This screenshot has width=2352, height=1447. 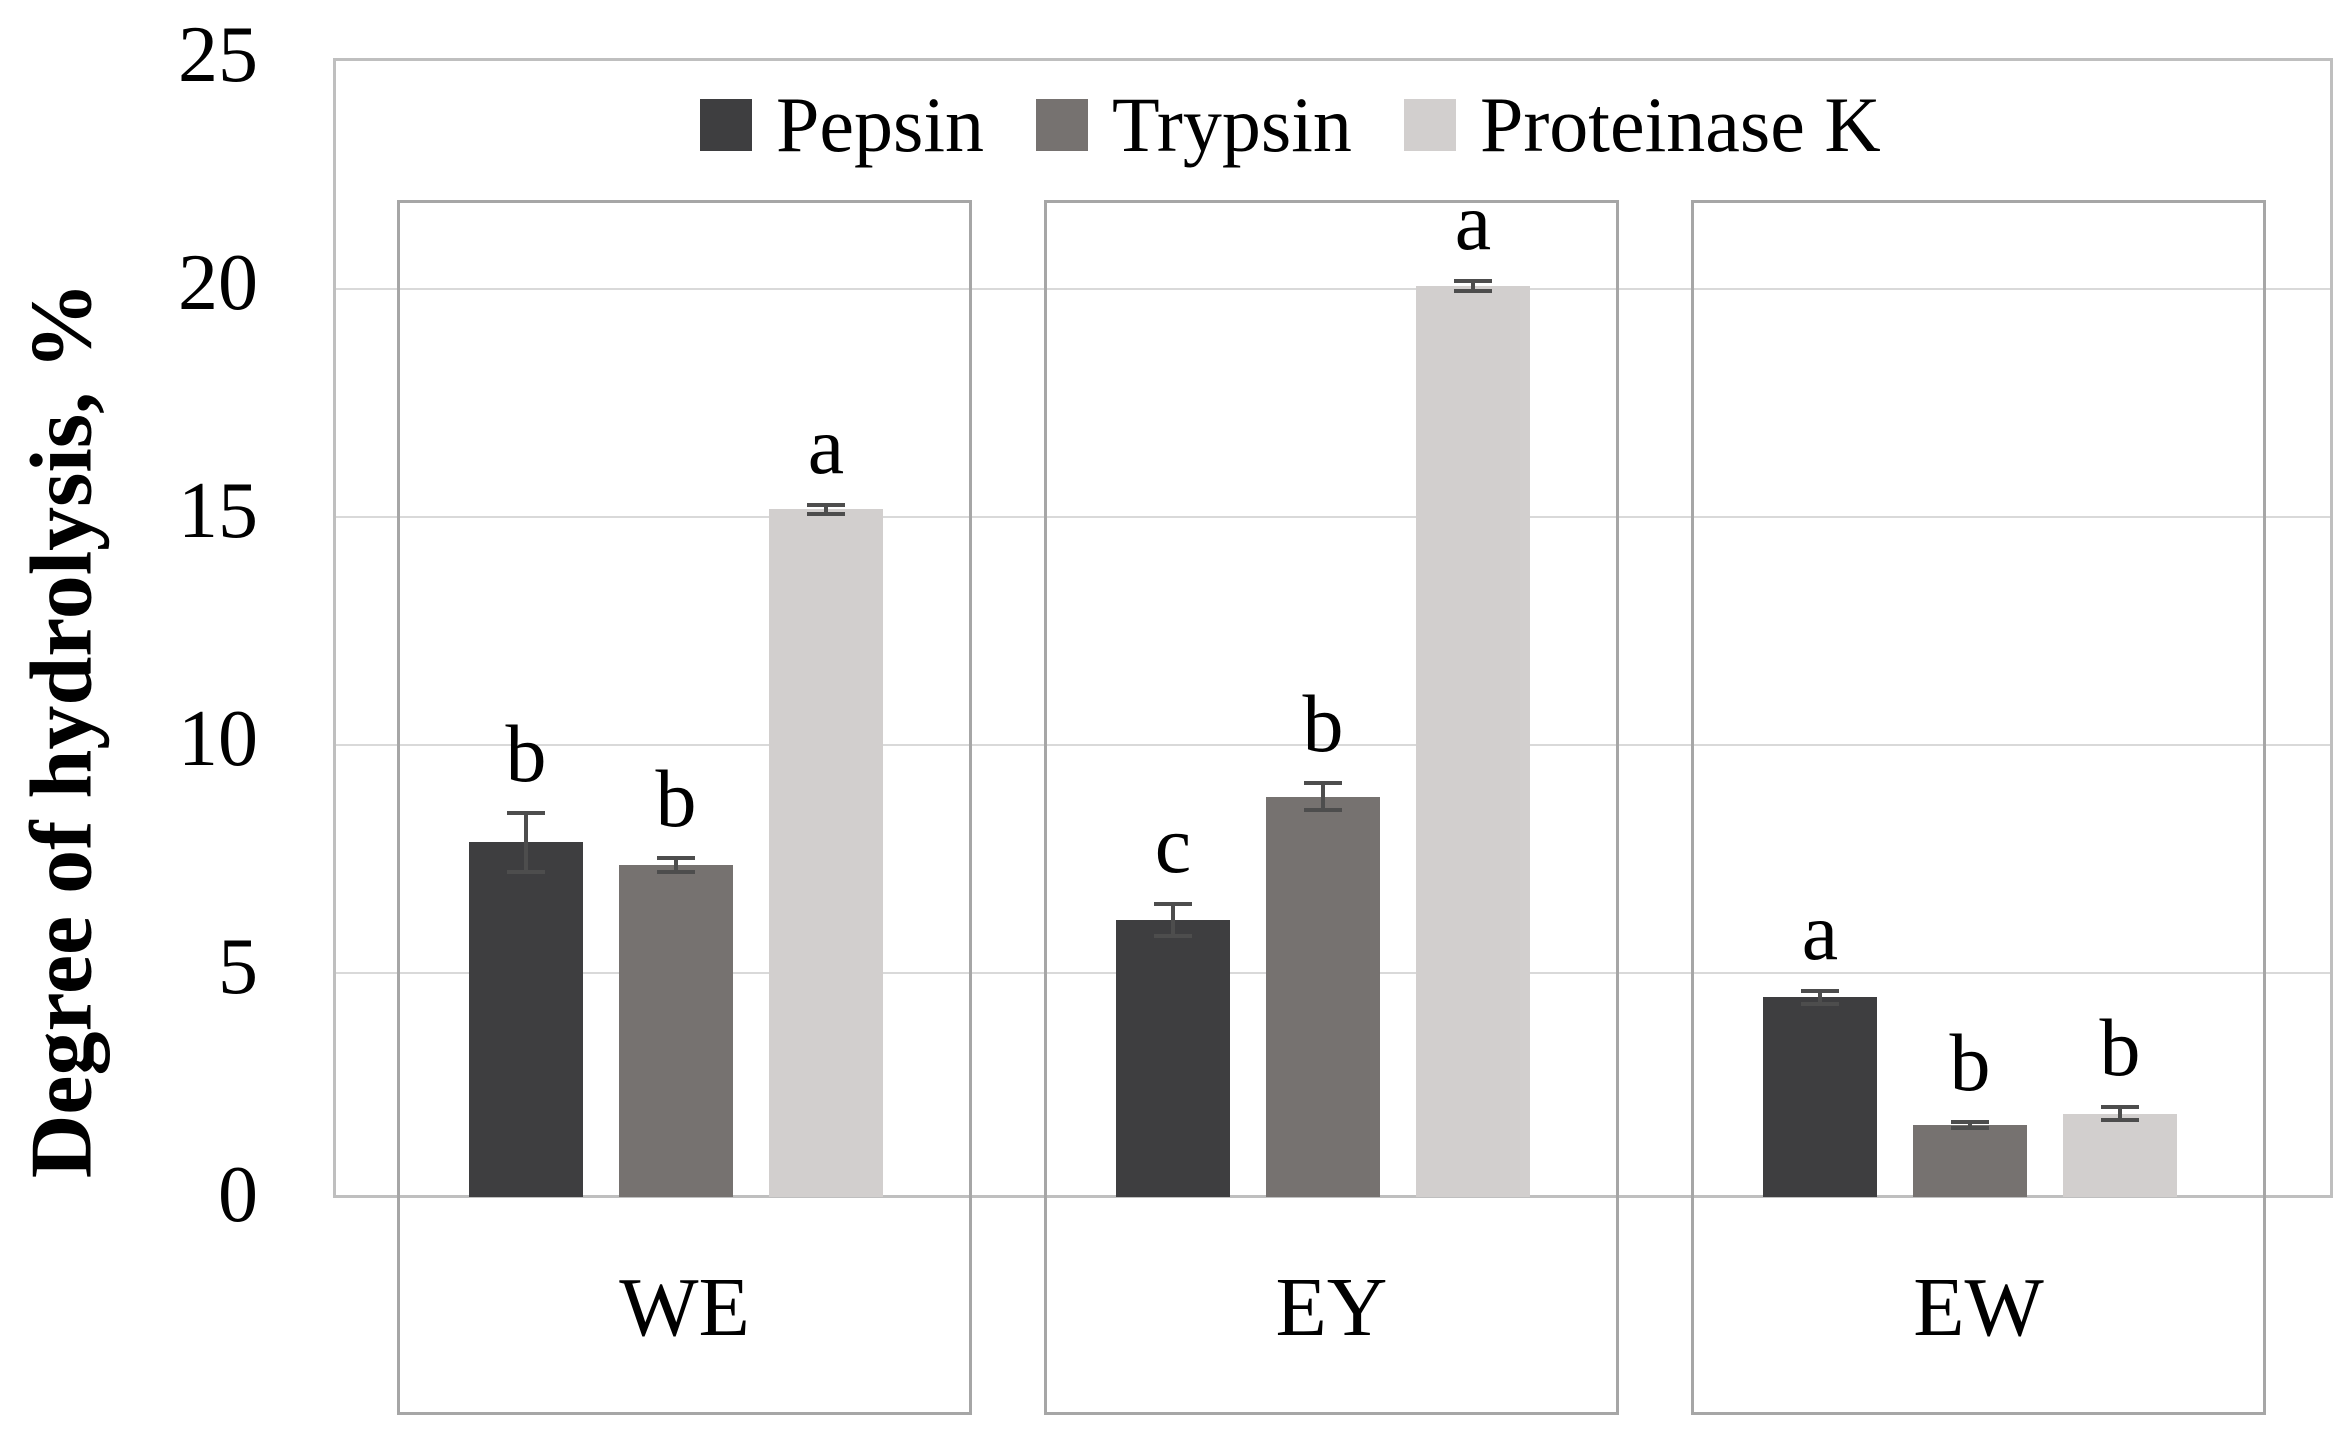 What do you see at coordinates (218, 510) in the screenshot?
I see `y-tick-label-15: 15` at bounding box center [218, 510].